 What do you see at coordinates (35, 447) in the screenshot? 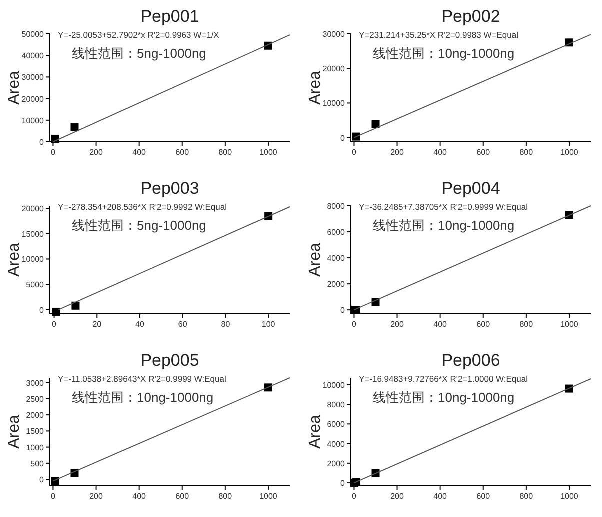
I see `y-tick-label: 1000` at bounding box center [35, 447].